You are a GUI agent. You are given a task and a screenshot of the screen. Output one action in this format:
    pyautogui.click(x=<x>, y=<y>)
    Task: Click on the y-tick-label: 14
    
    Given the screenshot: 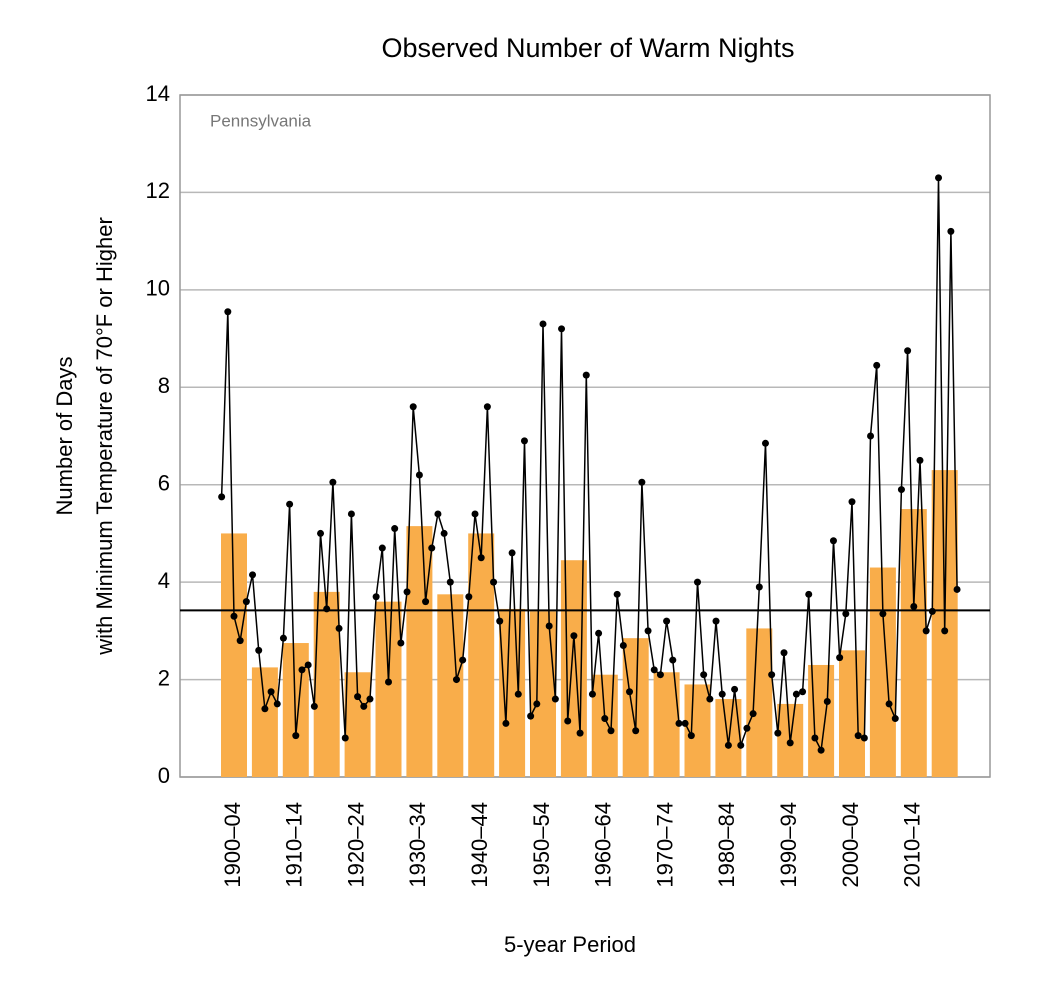 What is the action you would take?
    pyautogui.click(x=158, y=93)
    